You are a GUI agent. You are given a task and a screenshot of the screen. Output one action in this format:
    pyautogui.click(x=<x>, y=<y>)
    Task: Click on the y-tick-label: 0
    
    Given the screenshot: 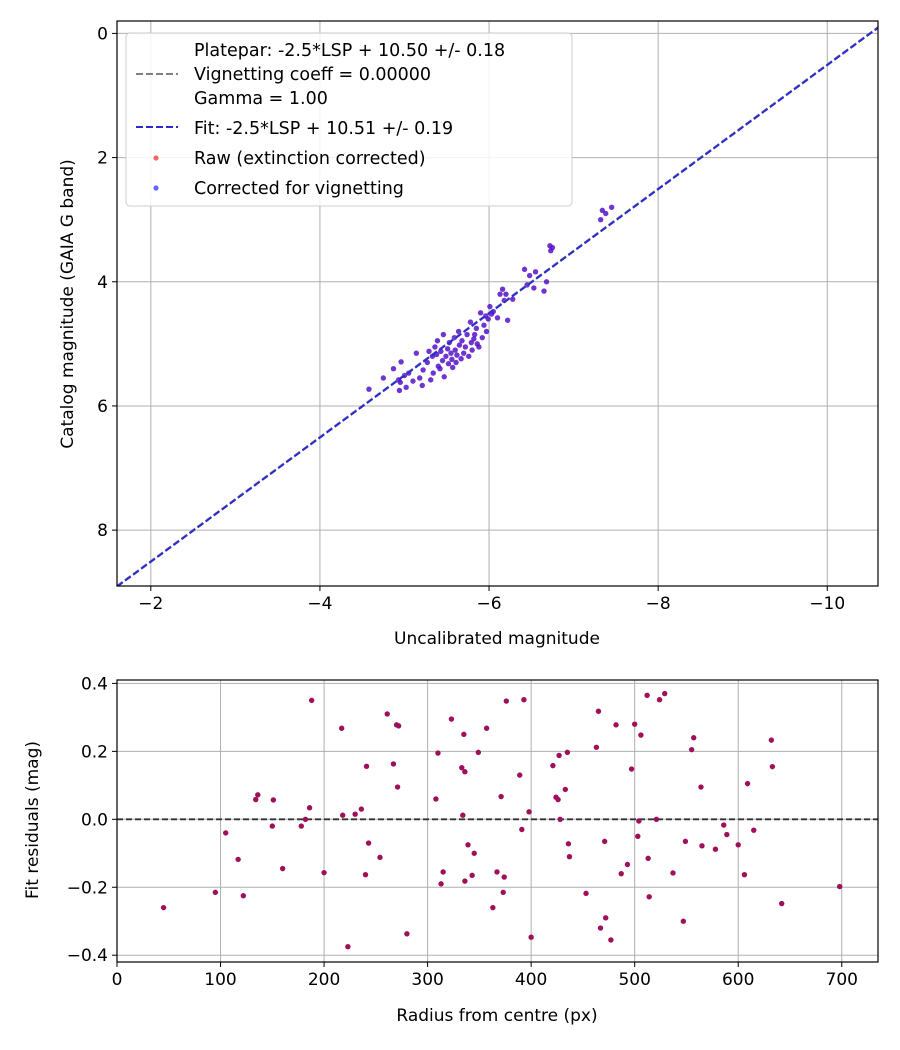 What is the action you would take?
    pyautogui.click(x=102, y=34)
    